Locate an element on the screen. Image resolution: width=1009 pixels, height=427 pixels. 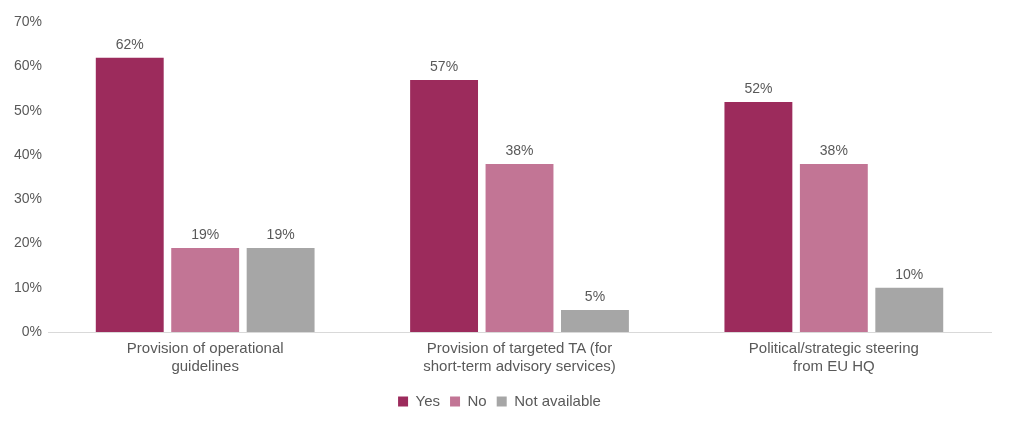
y-tick-label: 40% is located at coordinates (28, 153).